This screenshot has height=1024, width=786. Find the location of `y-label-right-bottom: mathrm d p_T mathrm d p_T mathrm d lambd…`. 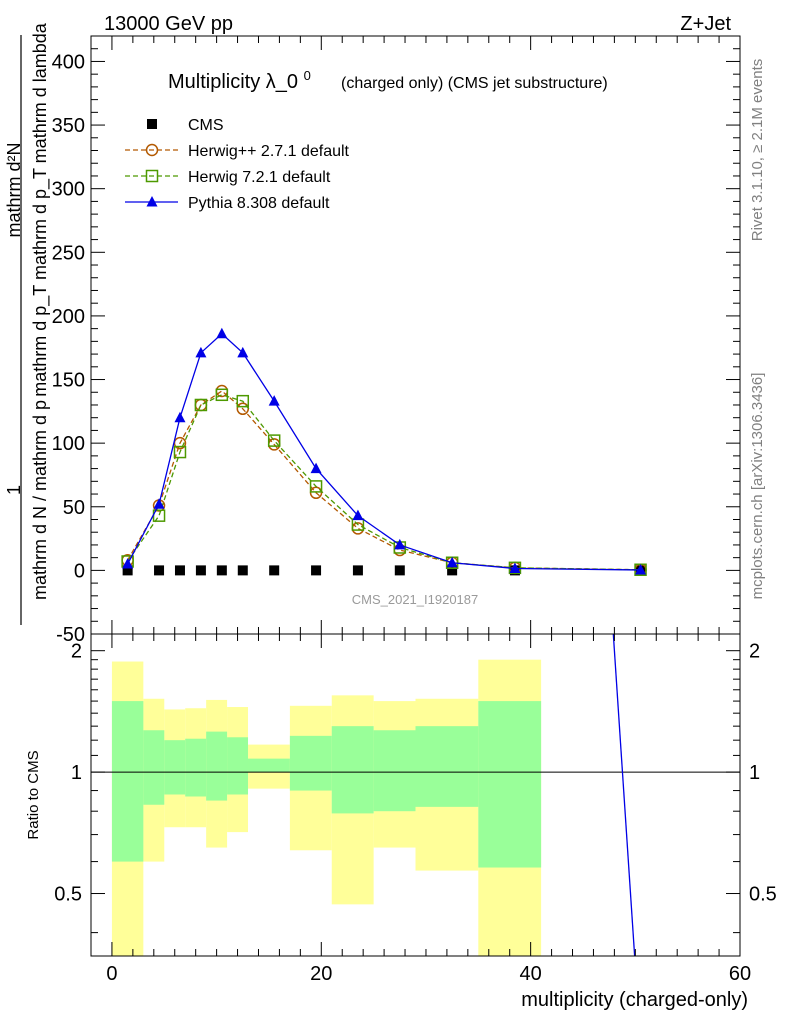

y-label-right-bottom: mathrm d p_T mathrm d p_T mathrm d lambd… is located at coordinates (40, 209).